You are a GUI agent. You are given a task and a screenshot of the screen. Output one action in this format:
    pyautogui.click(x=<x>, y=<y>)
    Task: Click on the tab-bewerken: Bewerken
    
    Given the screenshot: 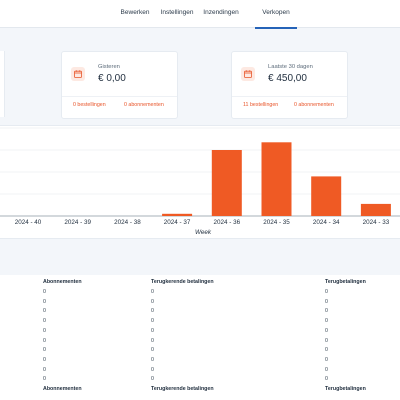 What is the action you would take?
    pyautogui.click(x=135, y=12)
    